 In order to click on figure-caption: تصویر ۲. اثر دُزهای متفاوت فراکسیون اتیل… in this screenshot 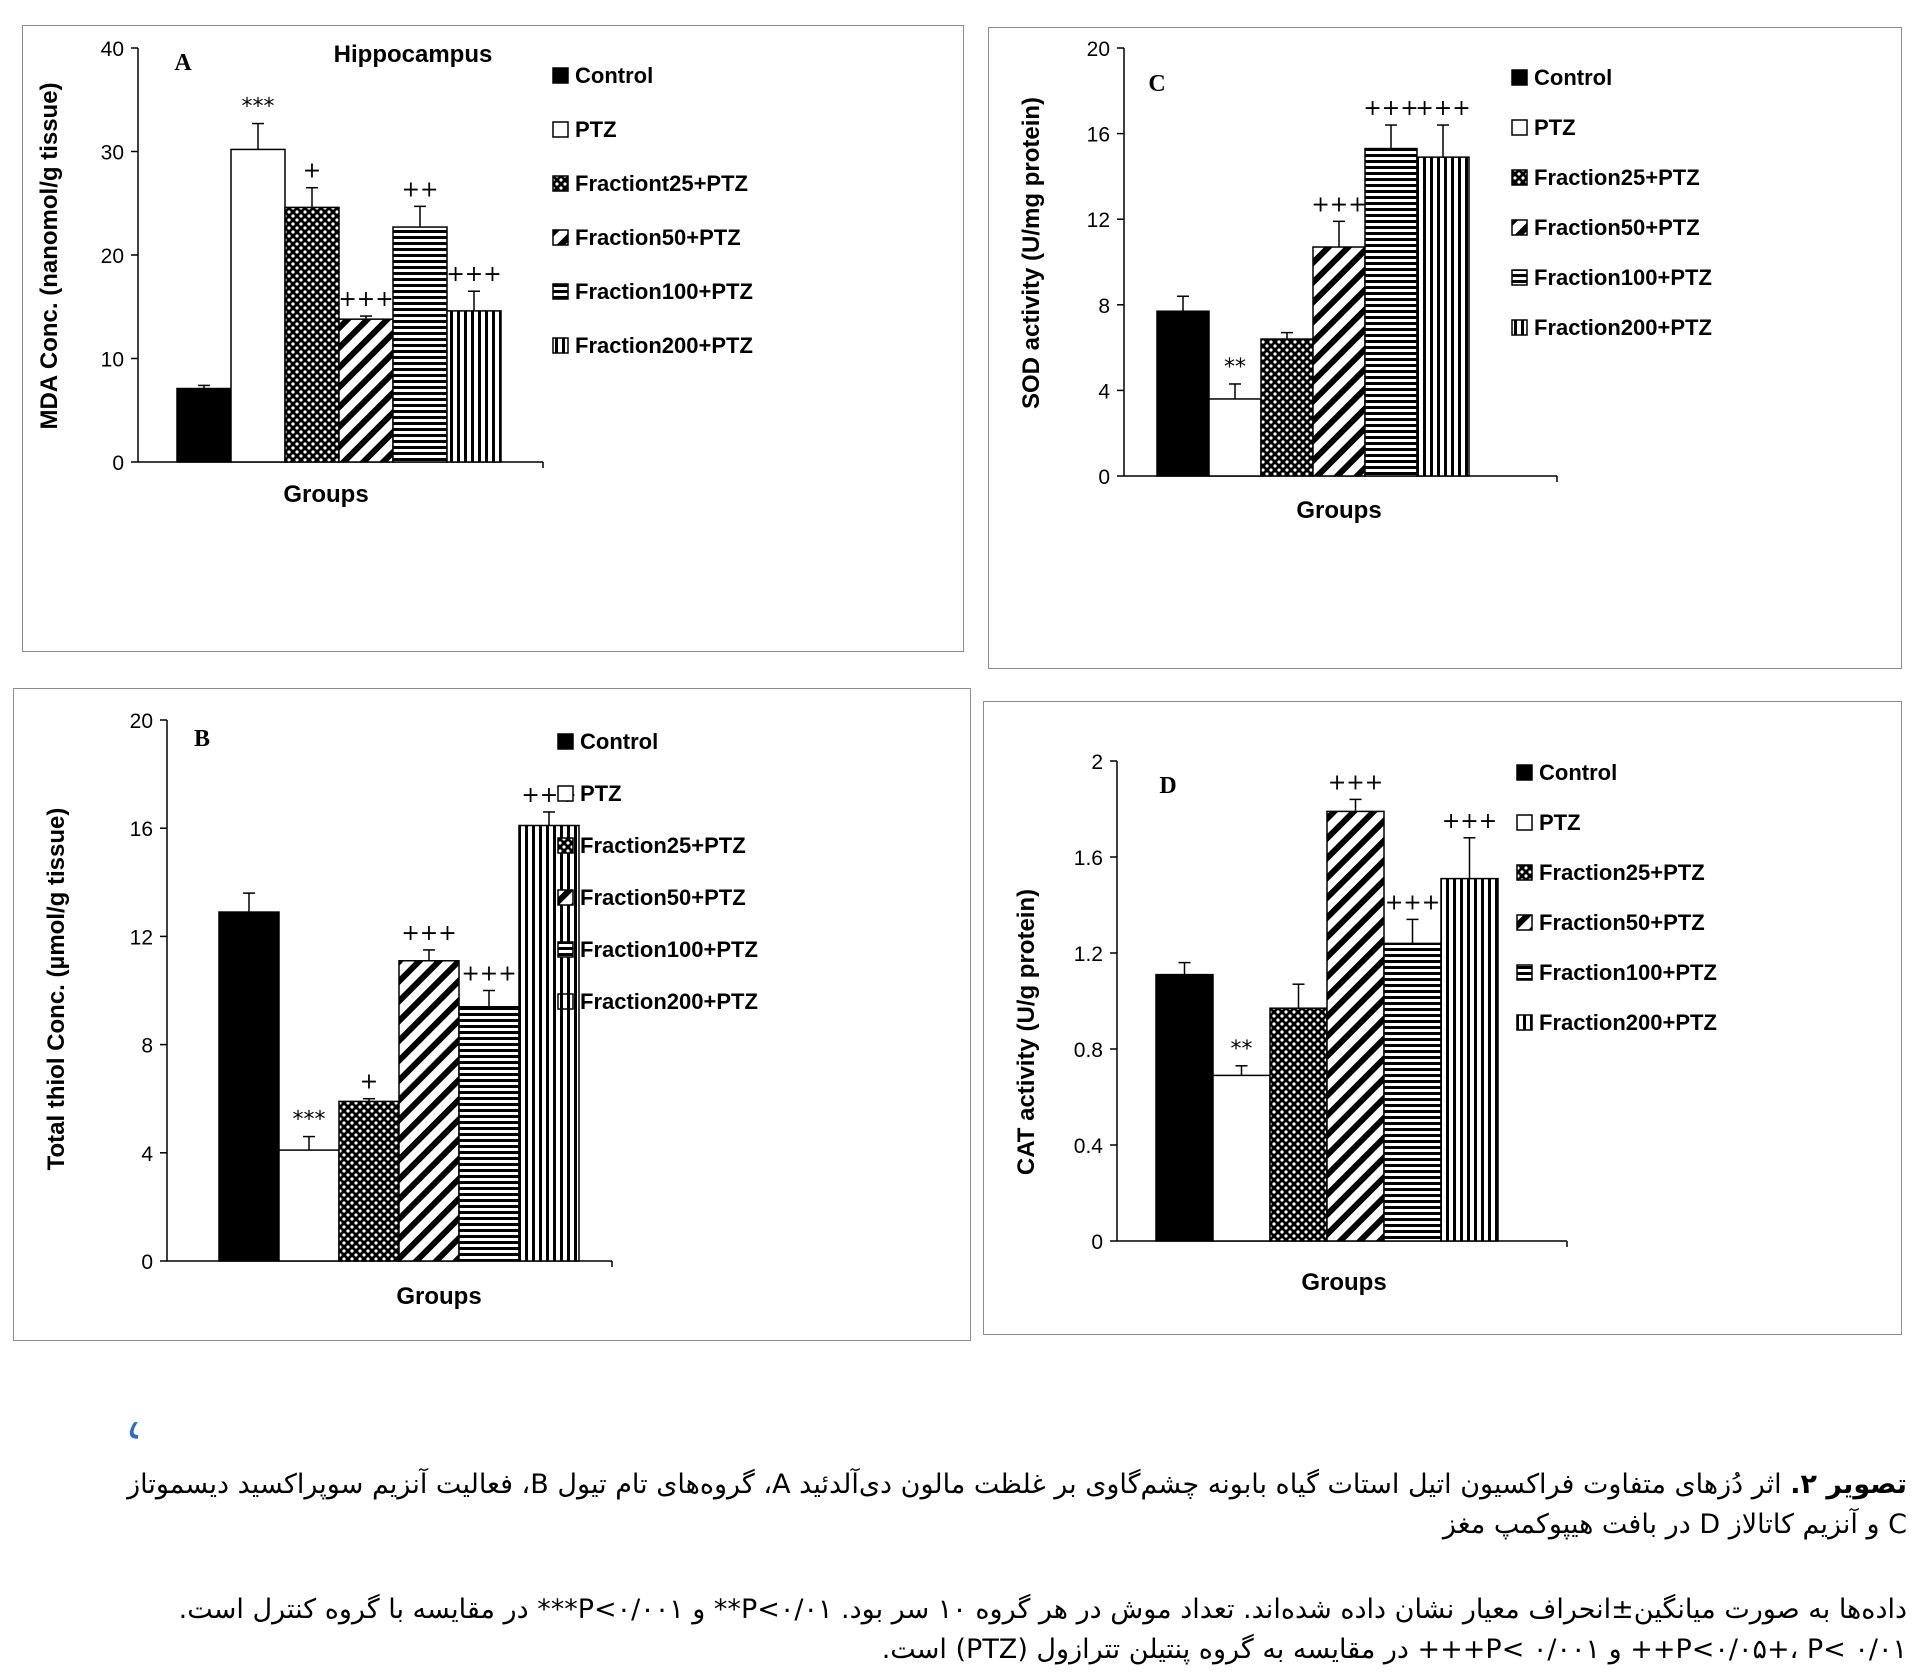, I will do `click(959, 1505)`.